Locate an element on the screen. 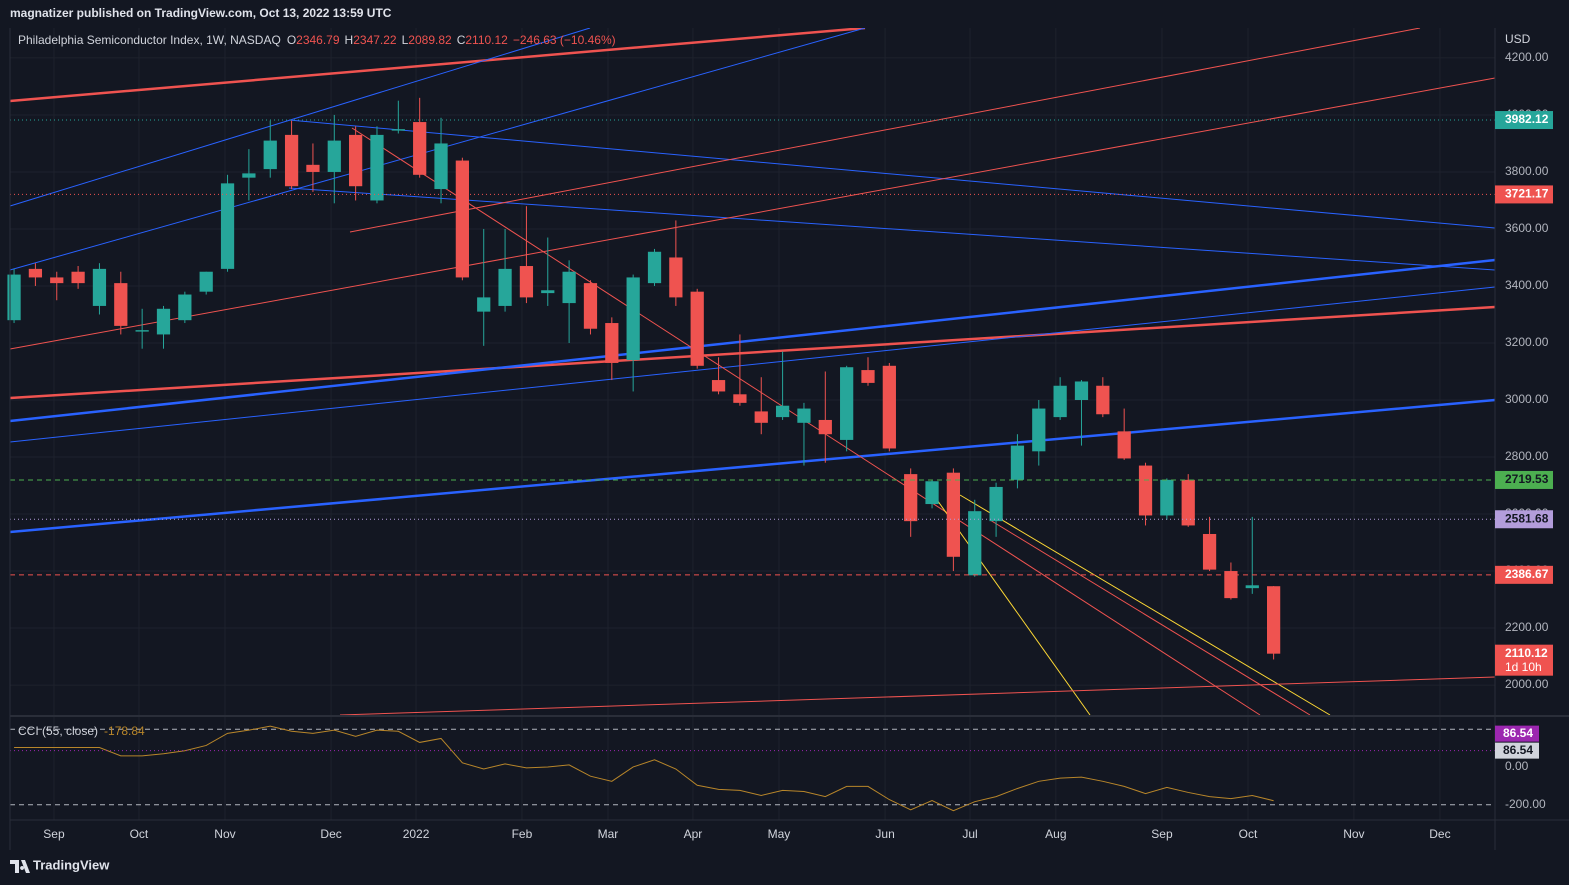 This screenshot has height=885, width=1569. x-tick-label: 2022 is located at coordinates (416, 834).